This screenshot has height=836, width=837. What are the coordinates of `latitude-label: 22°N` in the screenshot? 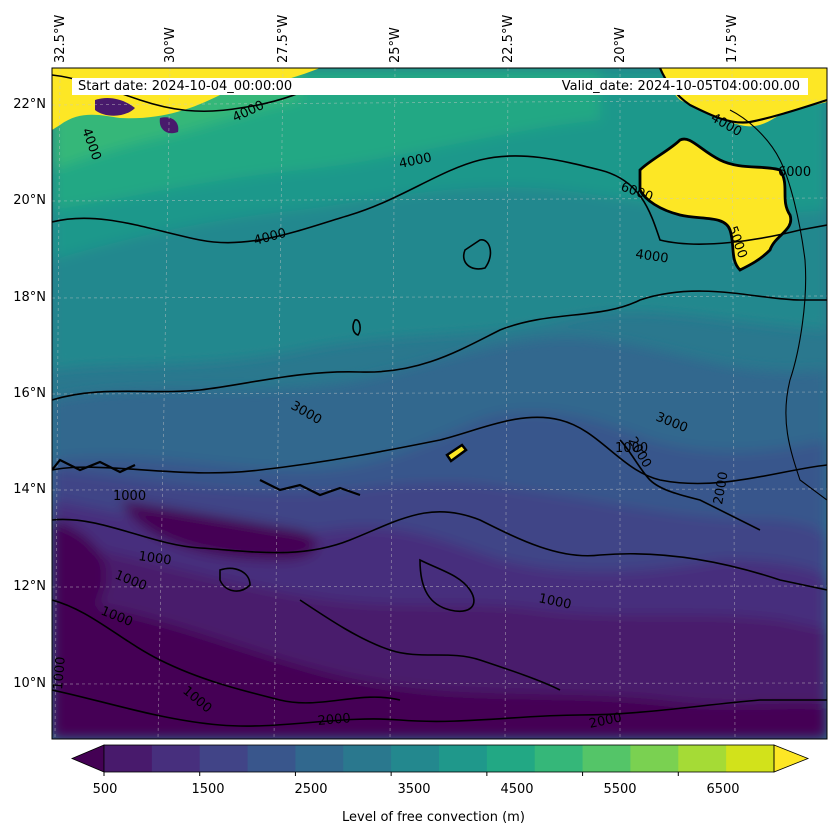 It's located at (29, 104).